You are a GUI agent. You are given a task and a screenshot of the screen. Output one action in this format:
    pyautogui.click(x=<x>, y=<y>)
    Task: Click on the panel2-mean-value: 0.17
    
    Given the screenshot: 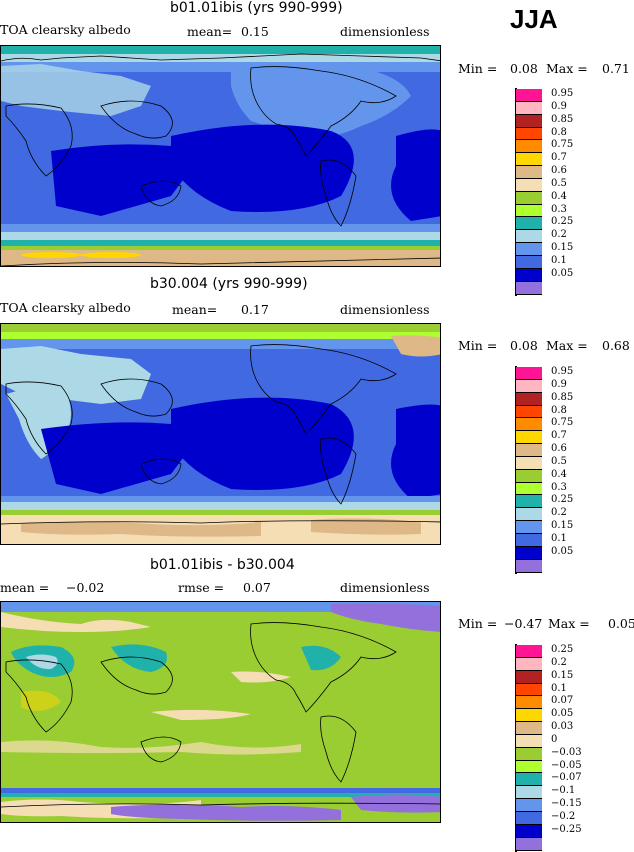 What is the action you would take?
    pyautogui.click(x=255, y=309)
    